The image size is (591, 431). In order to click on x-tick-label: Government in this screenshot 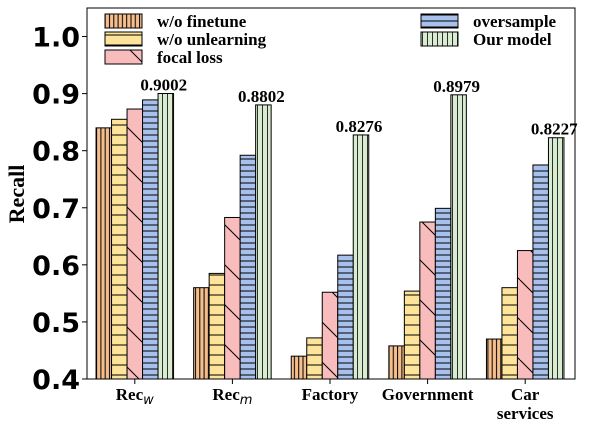, I will do `click(428, 394)`.